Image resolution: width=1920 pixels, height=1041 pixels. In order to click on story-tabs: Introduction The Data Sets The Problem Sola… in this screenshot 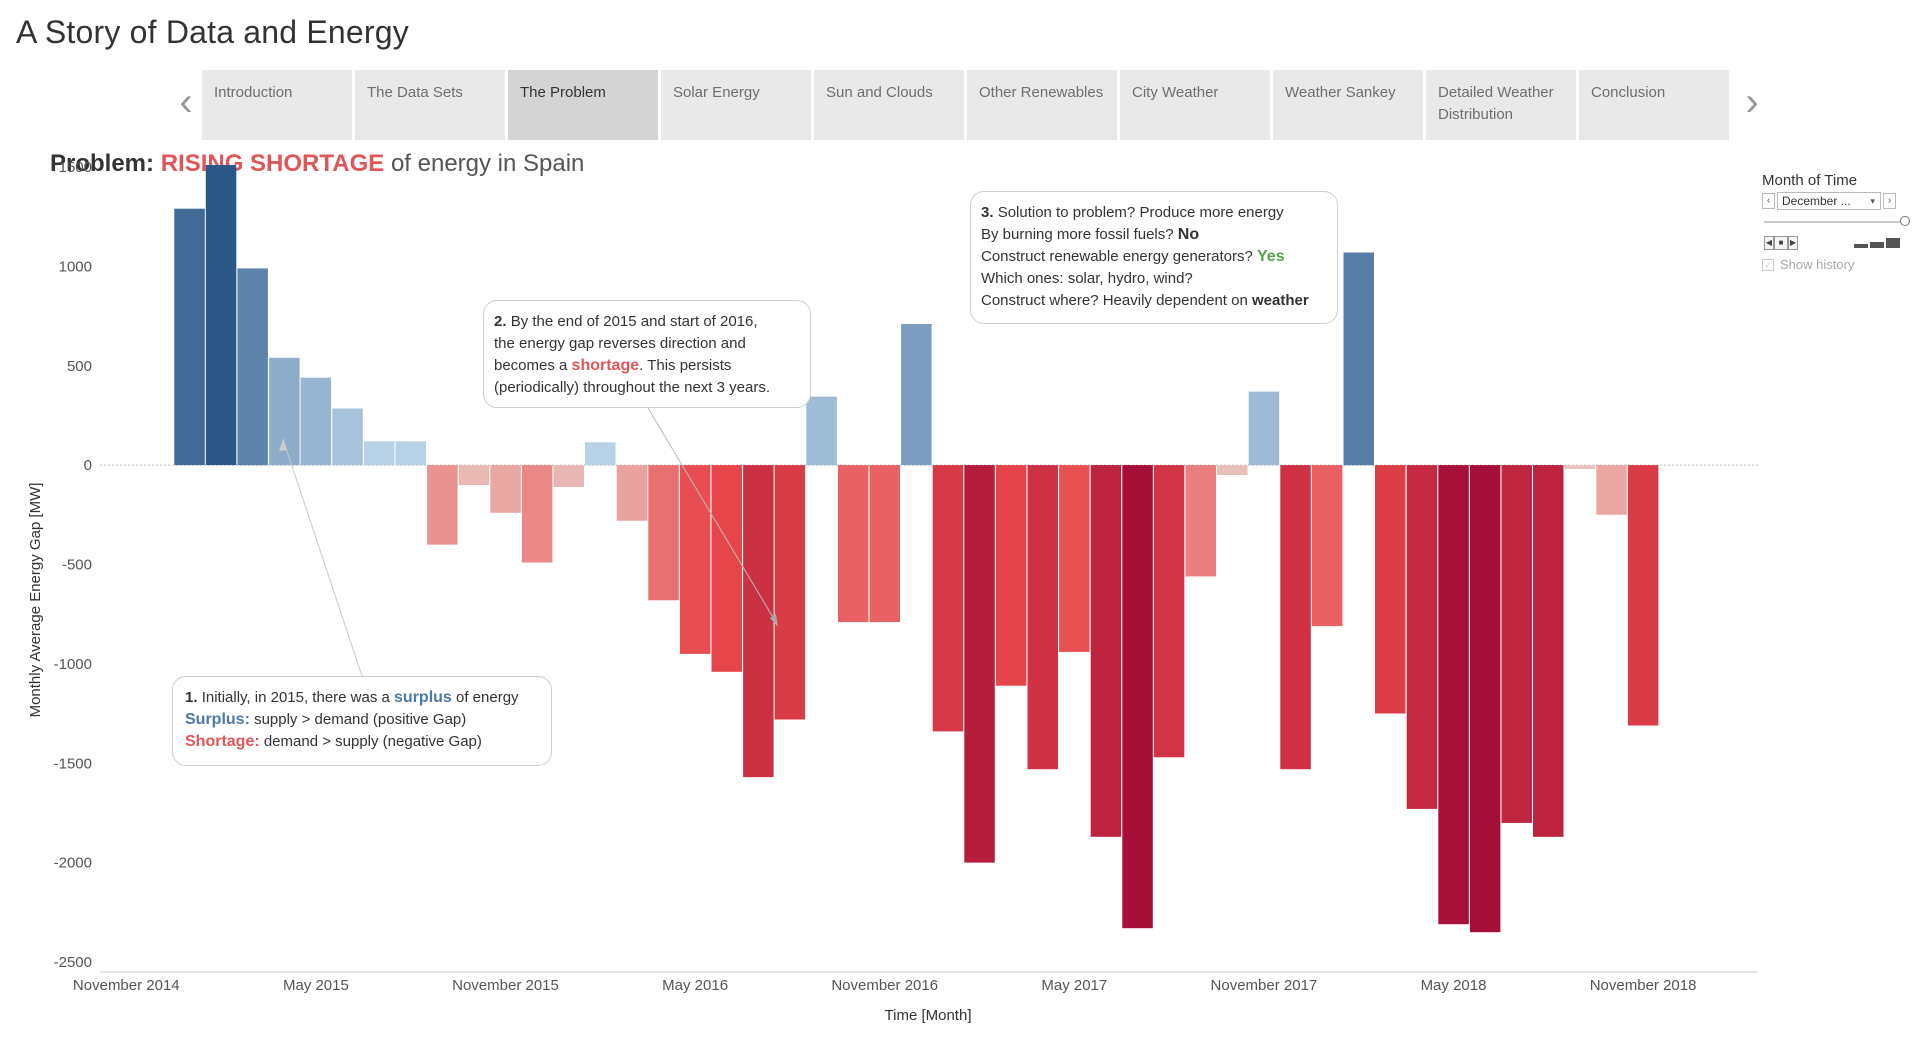, I will do `click(965, 105)`.